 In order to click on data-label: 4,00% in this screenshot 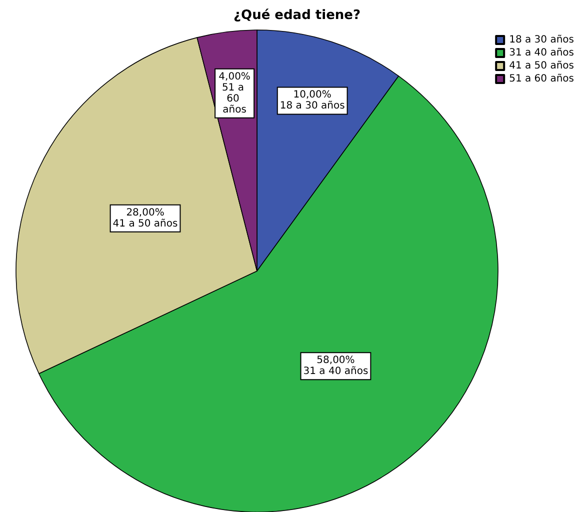, I will do `click(234, 76)`.